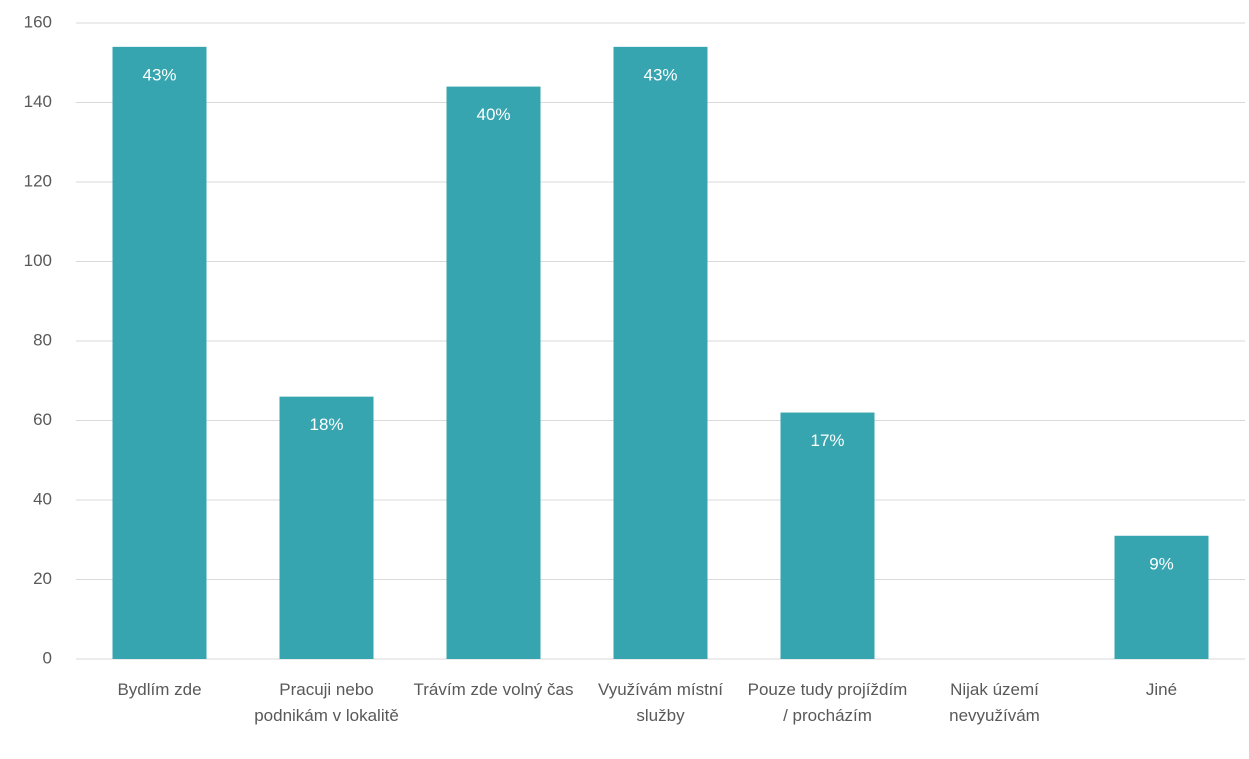 This screenshot has height=759, width=1249. What do you see at coordinates (159, 689) in the screenshot?
I see `x-tick-label: Bydlím zde` at bounding box center [159, 689].